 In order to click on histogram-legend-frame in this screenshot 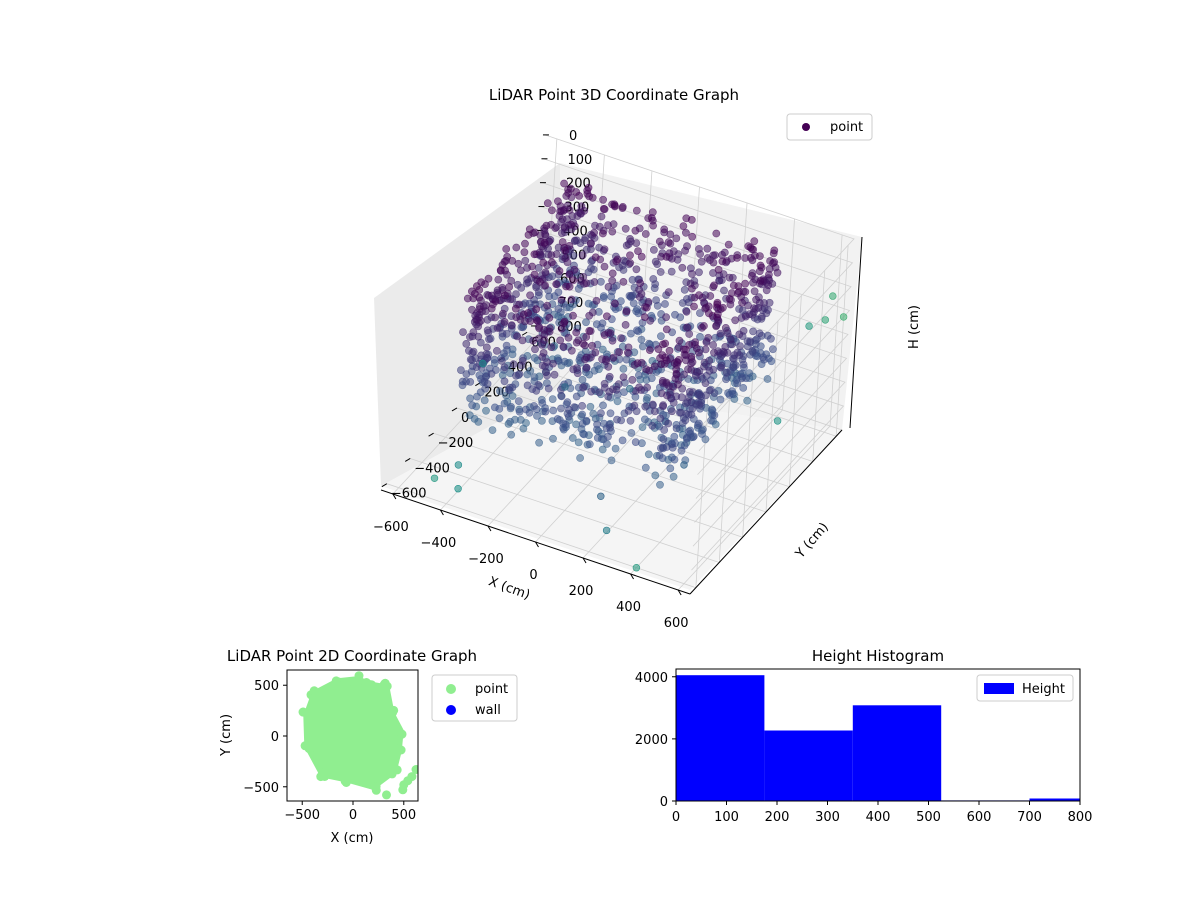, I will do `click(1025, 688)`.